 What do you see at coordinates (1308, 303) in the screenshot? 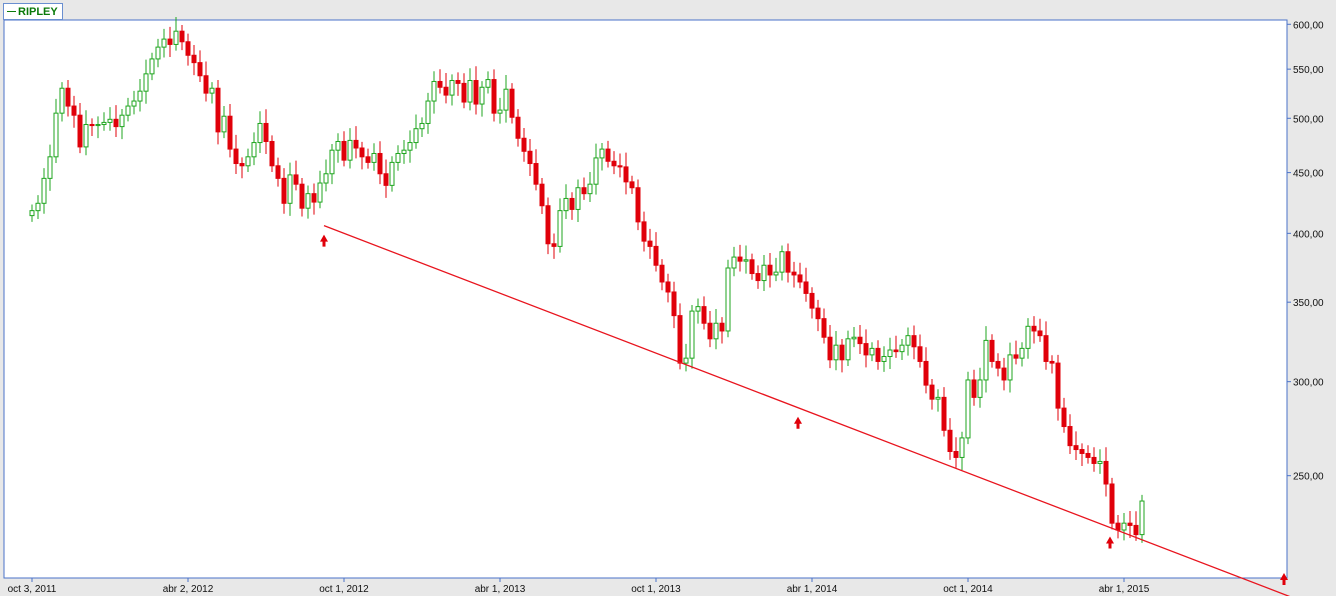
I see `y-tick-label: 350,00` at bounding box center [1308, 303].